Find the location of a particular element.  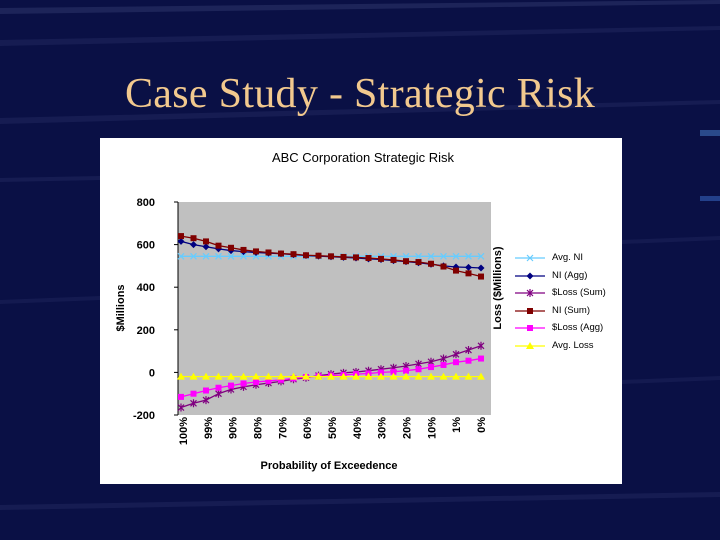

y2-axis-label: Loss ($Millions) is located at coordinates (498, 287).